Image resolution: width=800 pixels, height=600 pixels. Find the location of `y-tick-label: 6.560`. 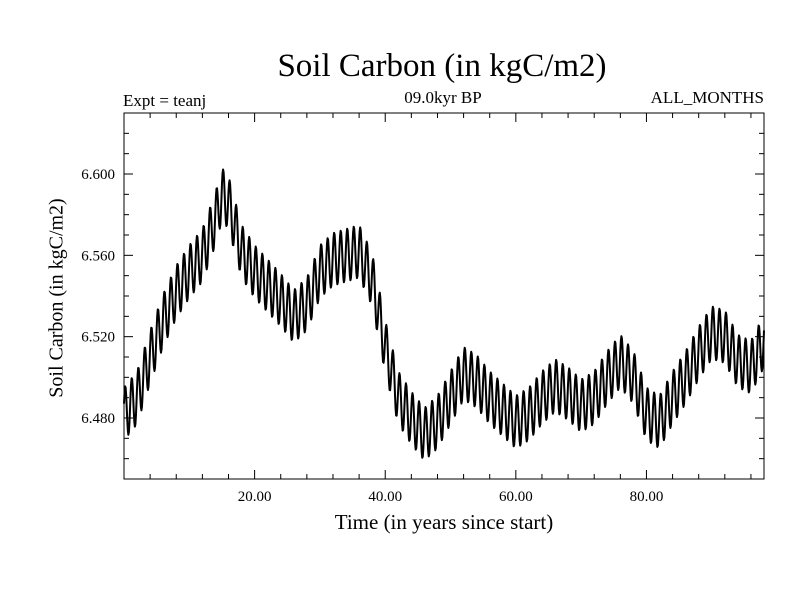

y-tick-label: 6.560 is located at coordinates (98, 256).